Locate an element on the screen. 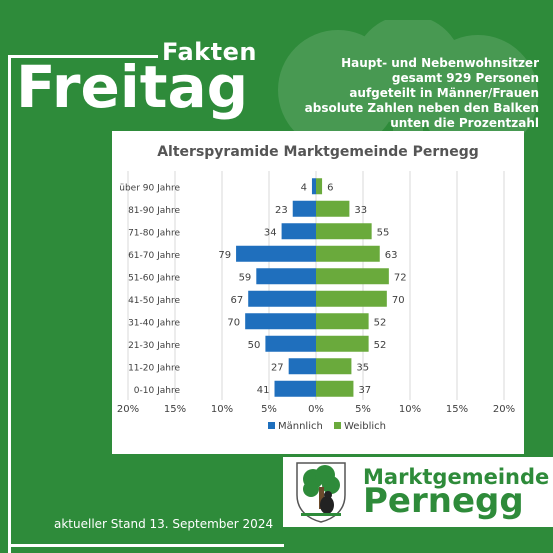  data-label-weiblich: 6 is located at coordinates (330, 187).